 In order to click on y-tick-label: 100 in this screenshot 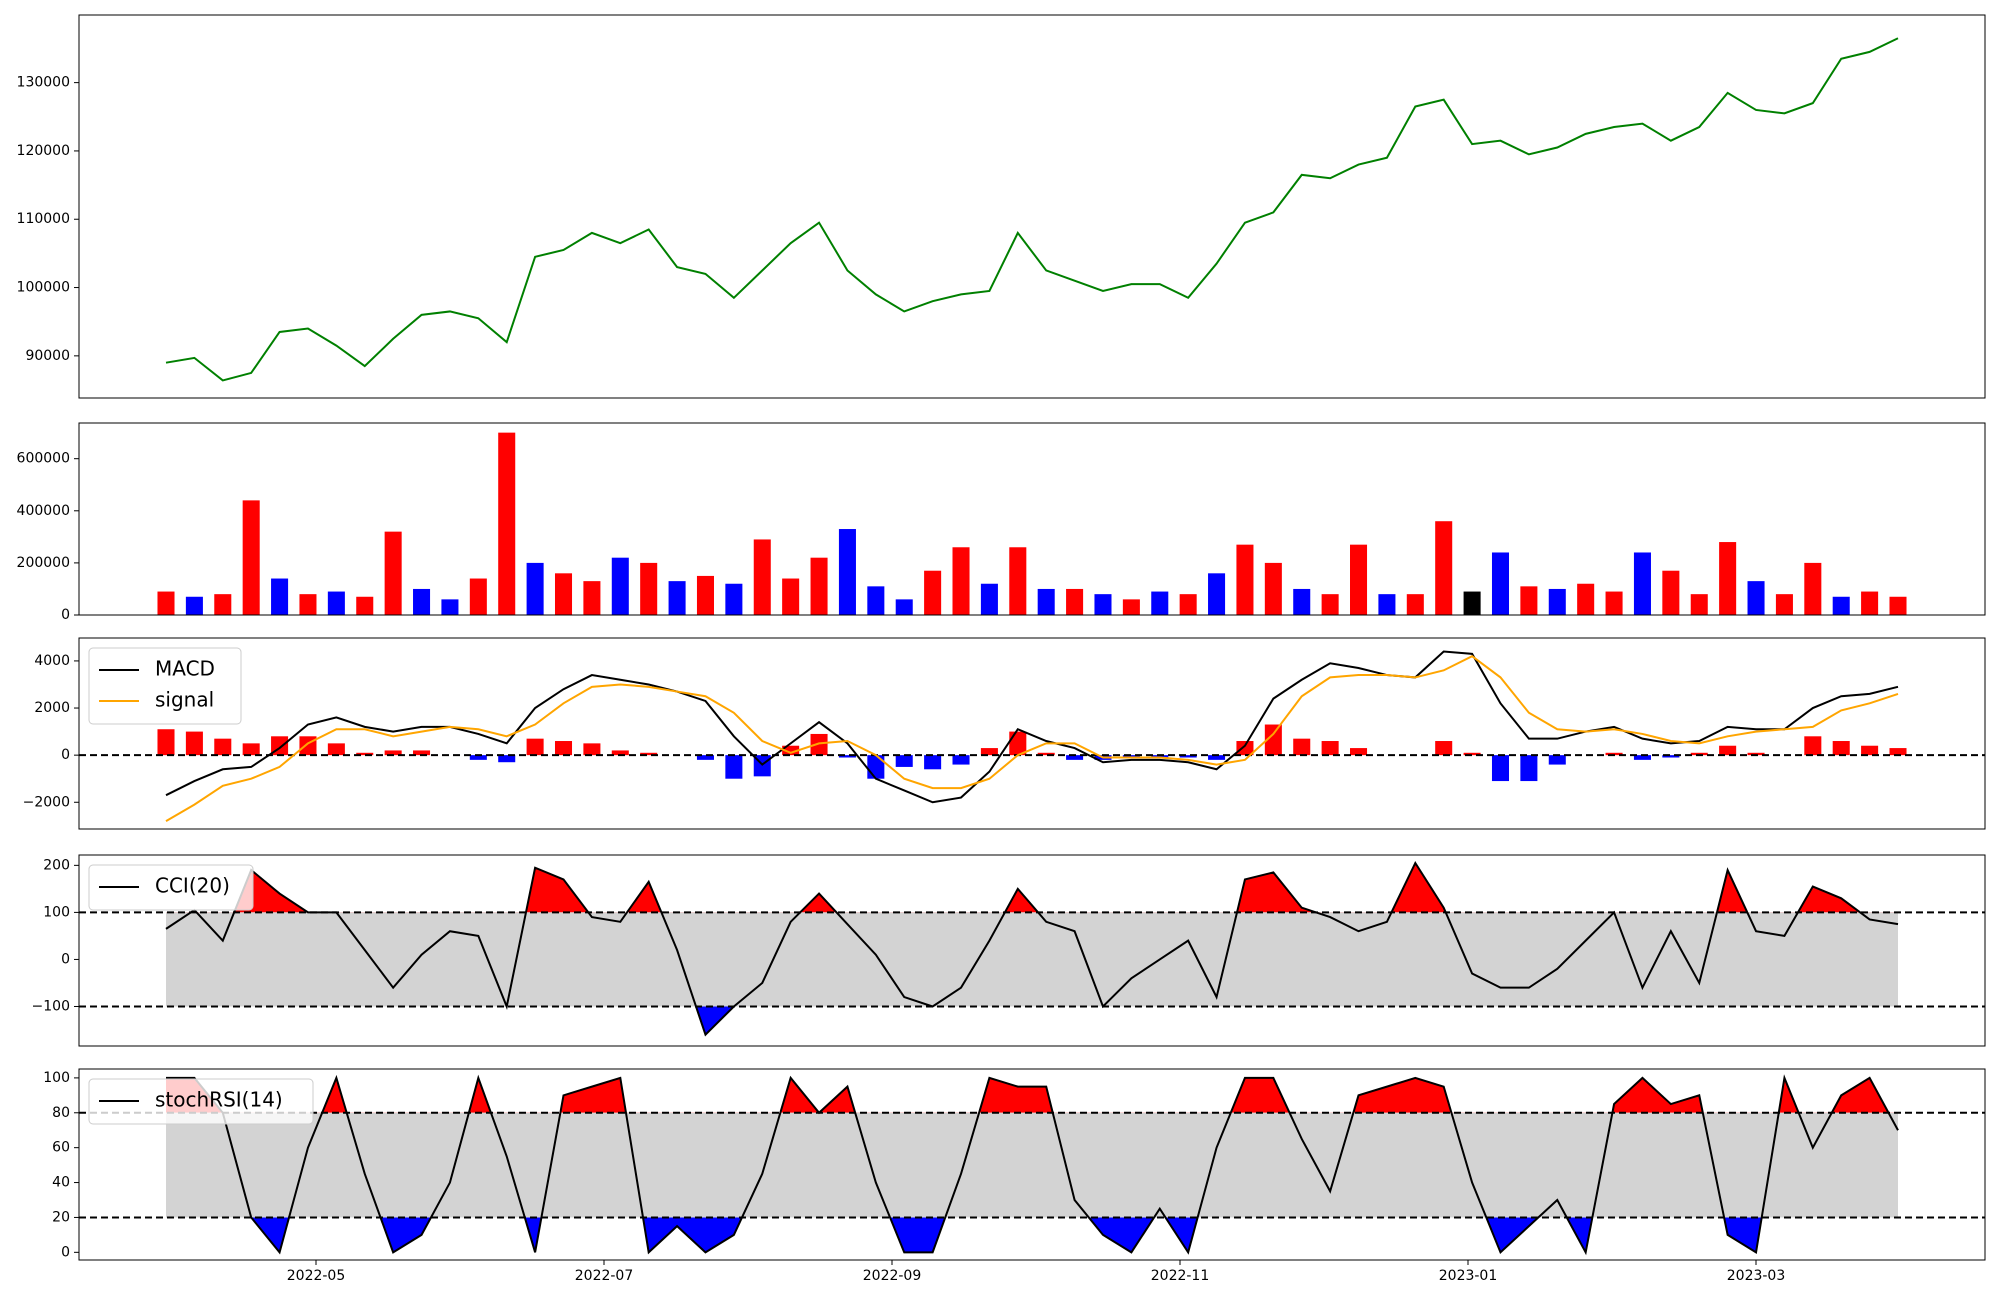, I will do `click(56, 912)`.